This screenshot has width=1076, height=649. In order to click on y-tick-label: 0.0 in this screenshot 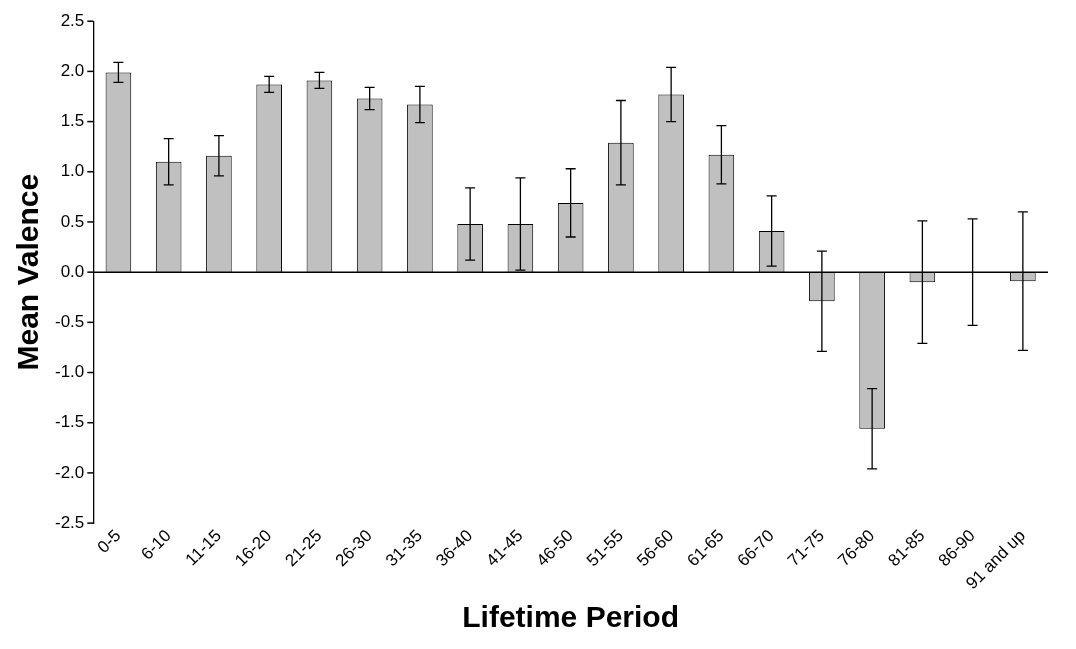, I will do `click(72, 271)`.